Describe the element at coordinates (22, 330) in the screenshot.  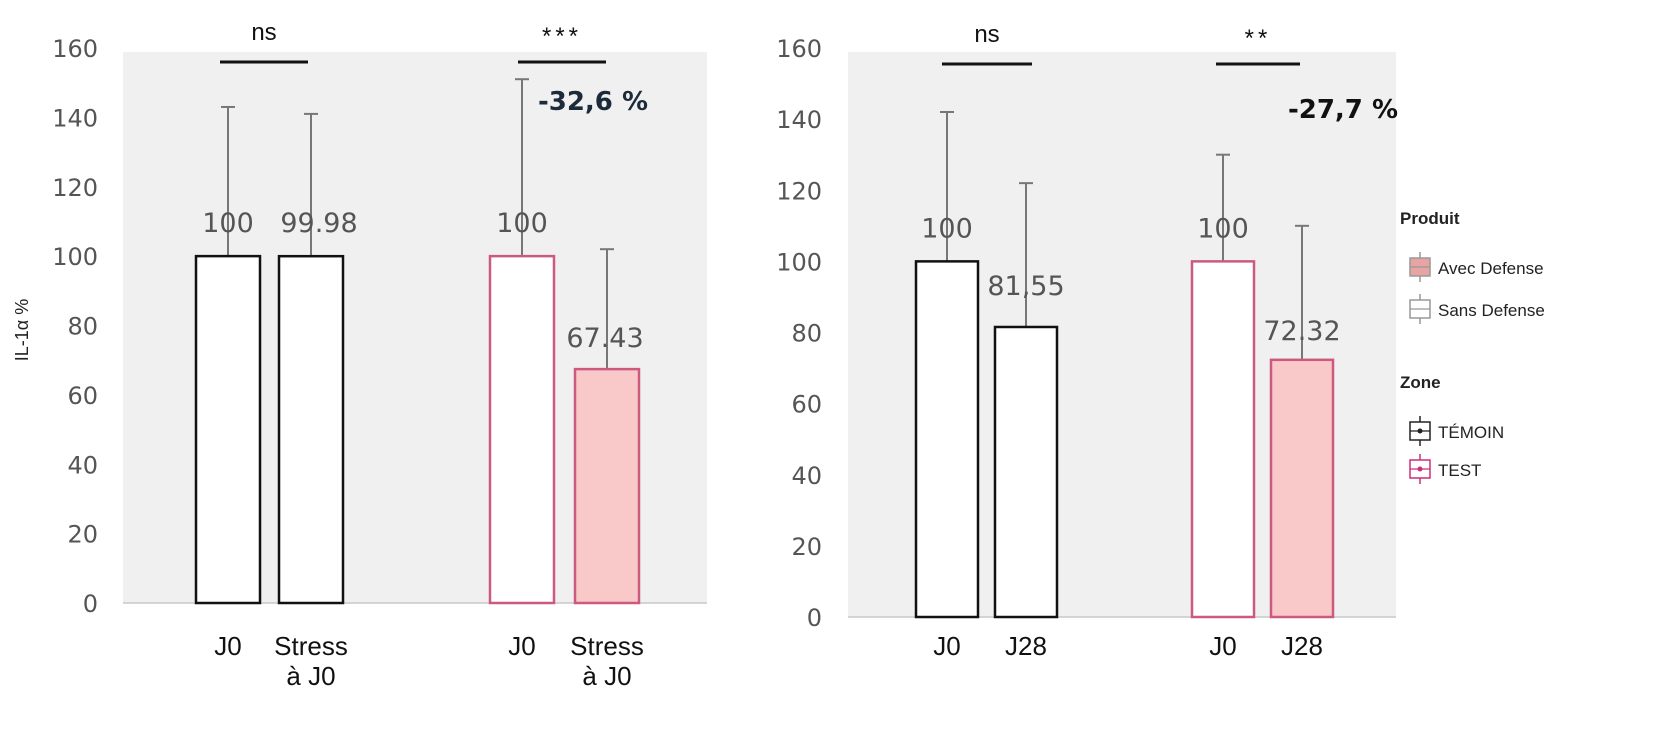
I see `y-axis-label: IL-1α %` at that location.